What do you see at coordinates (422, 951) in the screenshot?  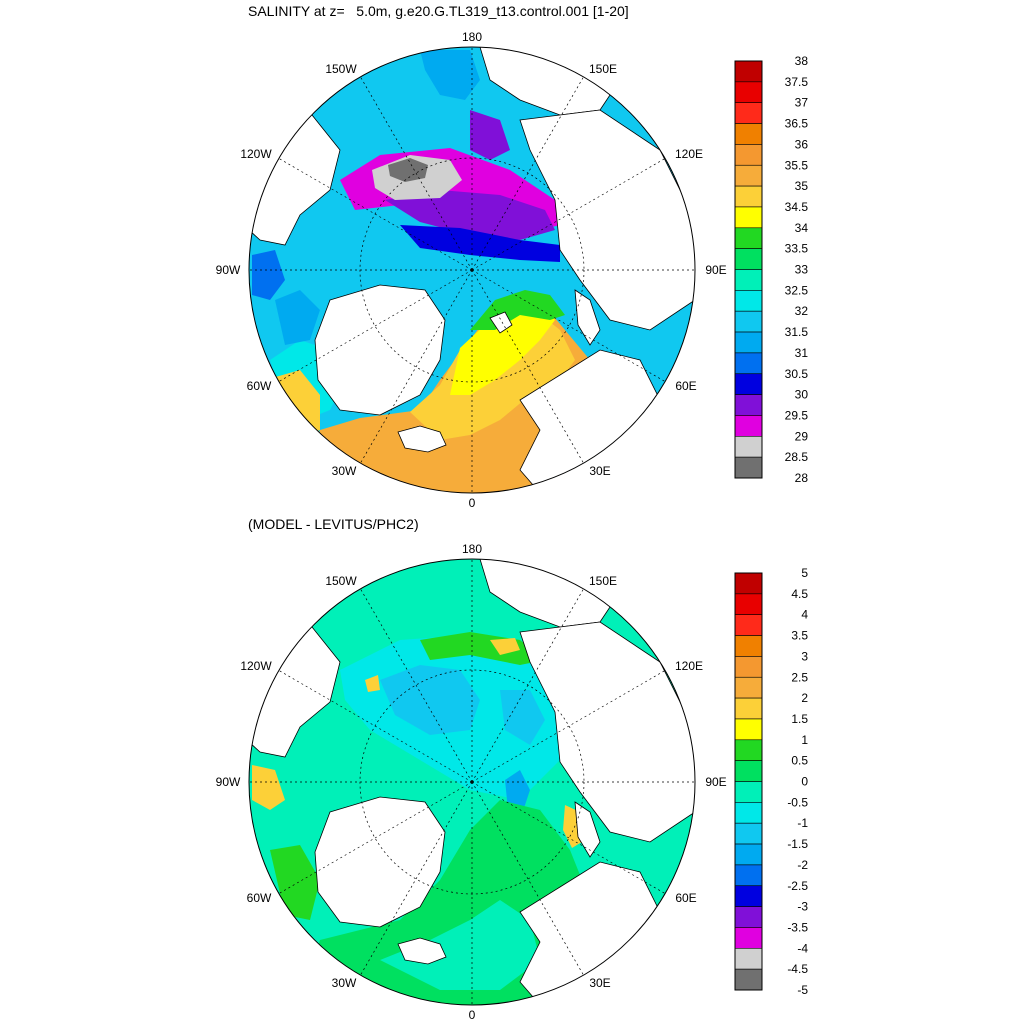 I see `iceland-land-diff` at bounding box center [422, 951].